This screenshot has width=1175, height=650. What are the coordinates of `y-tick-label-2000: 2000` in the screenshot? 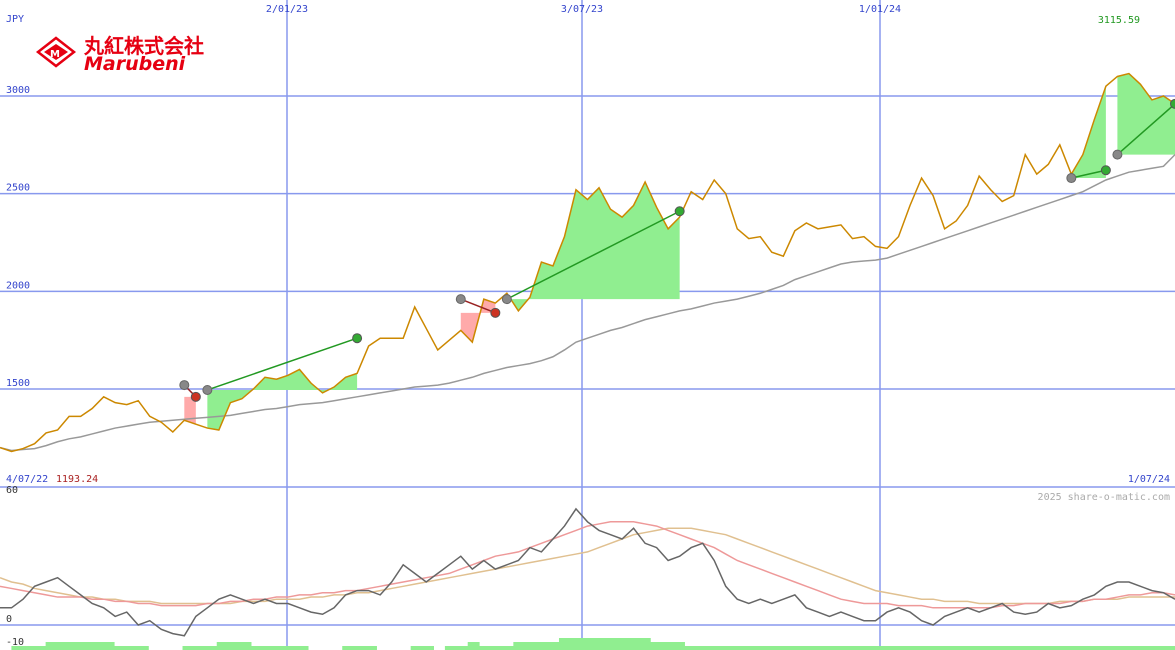 It's located at (18, 285).